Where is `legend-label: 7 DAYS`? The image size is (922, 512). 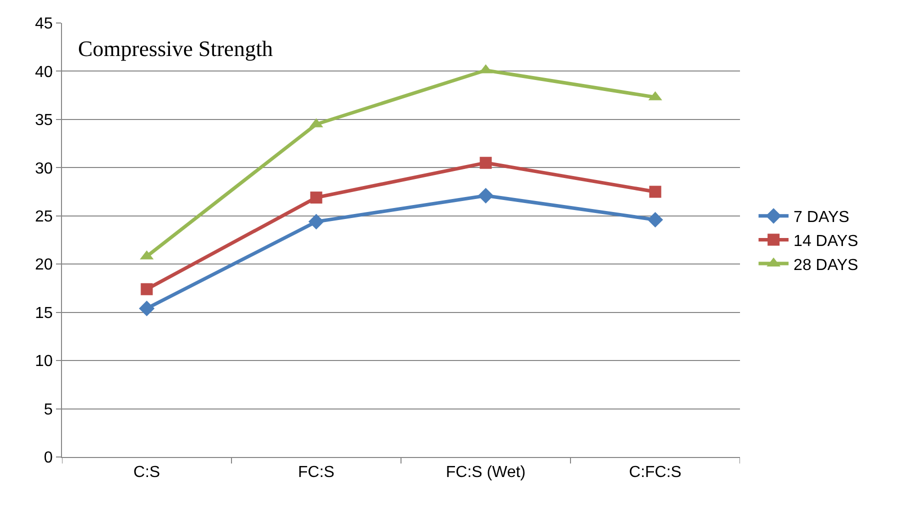
legend-label: 7 DAYS is located at coordinates (822, 217).